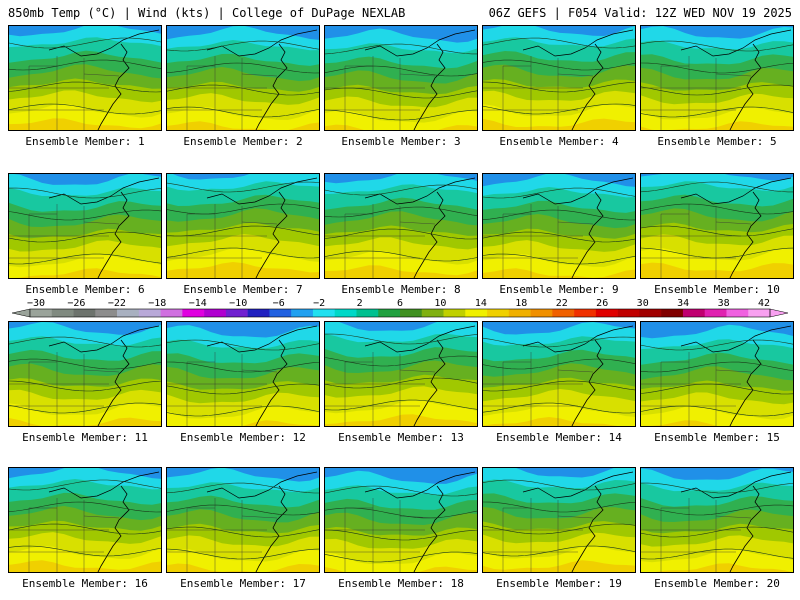 The image size is (800, 600). What do you see at coordinates (360, 303) in the screenshot?
I see `colorbar-tick-label: 2` at bounding box center [360, 303].